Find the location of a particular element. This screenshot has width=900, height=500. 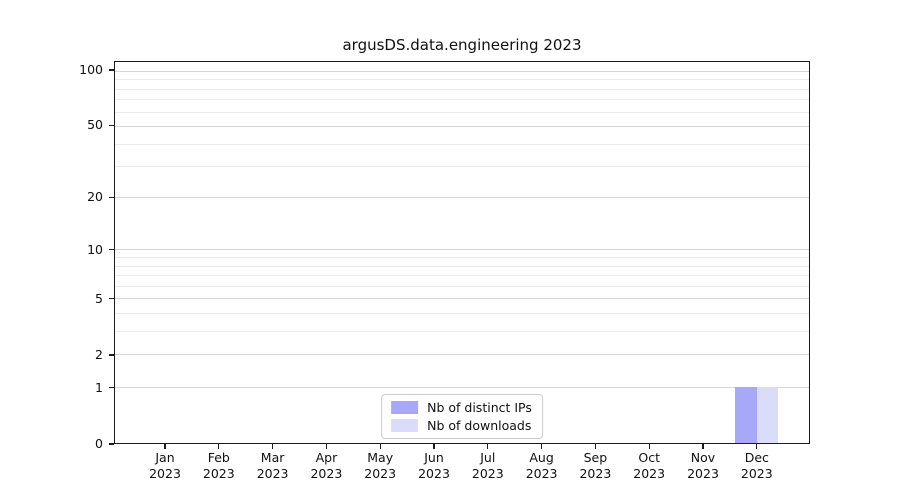

x-axis-tick-label-mar: Mar 2023 is located at coordinates (273, 466).